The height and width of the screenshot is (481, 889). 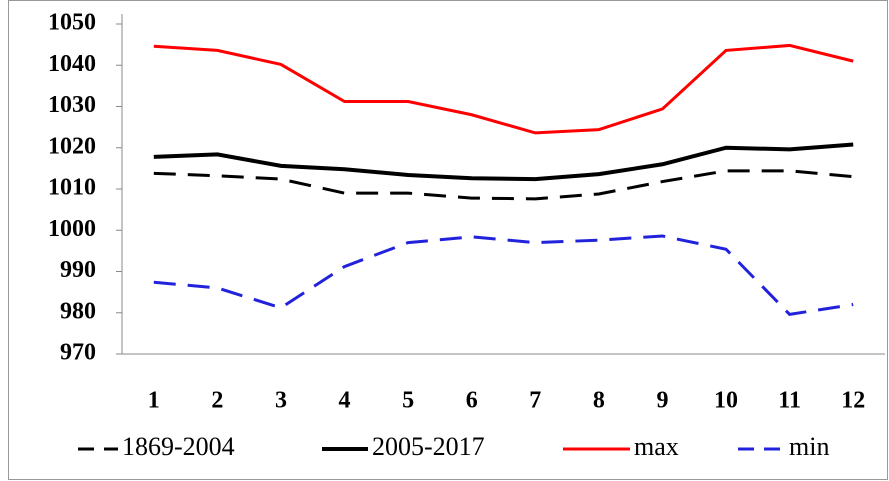 I want to click on legend-label: 2005-2017, so click(x=428, y=446).